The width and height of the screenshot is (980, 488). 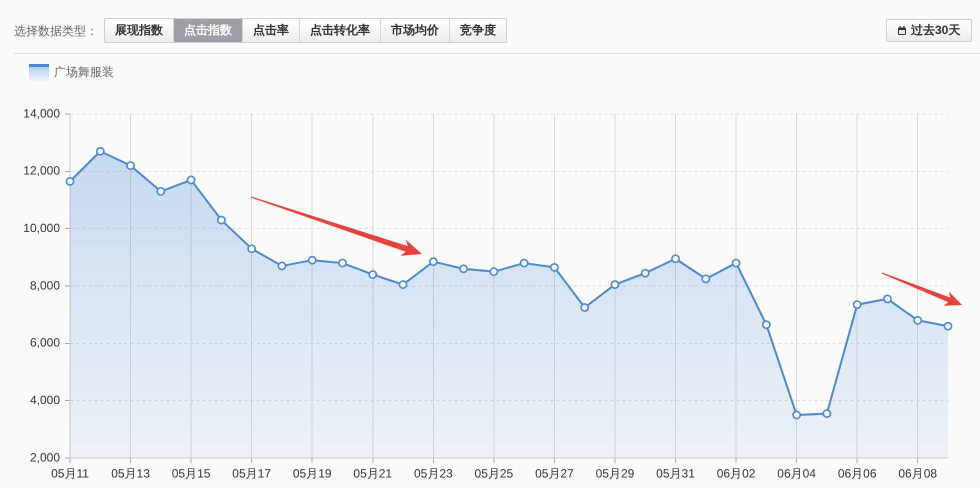 What do you see at coordinates (494, 473) in the screenshot?
I see `x-tick-label: 05月25` at bounding box center [494, 473].